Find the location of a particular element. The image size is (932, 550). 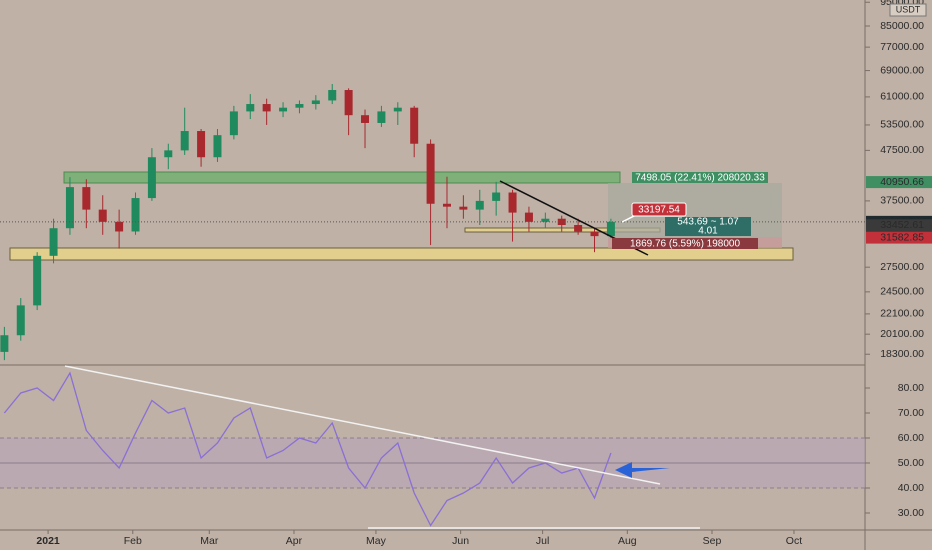

y-tick-label: 37500.00 is located at coordinates (902, 201).